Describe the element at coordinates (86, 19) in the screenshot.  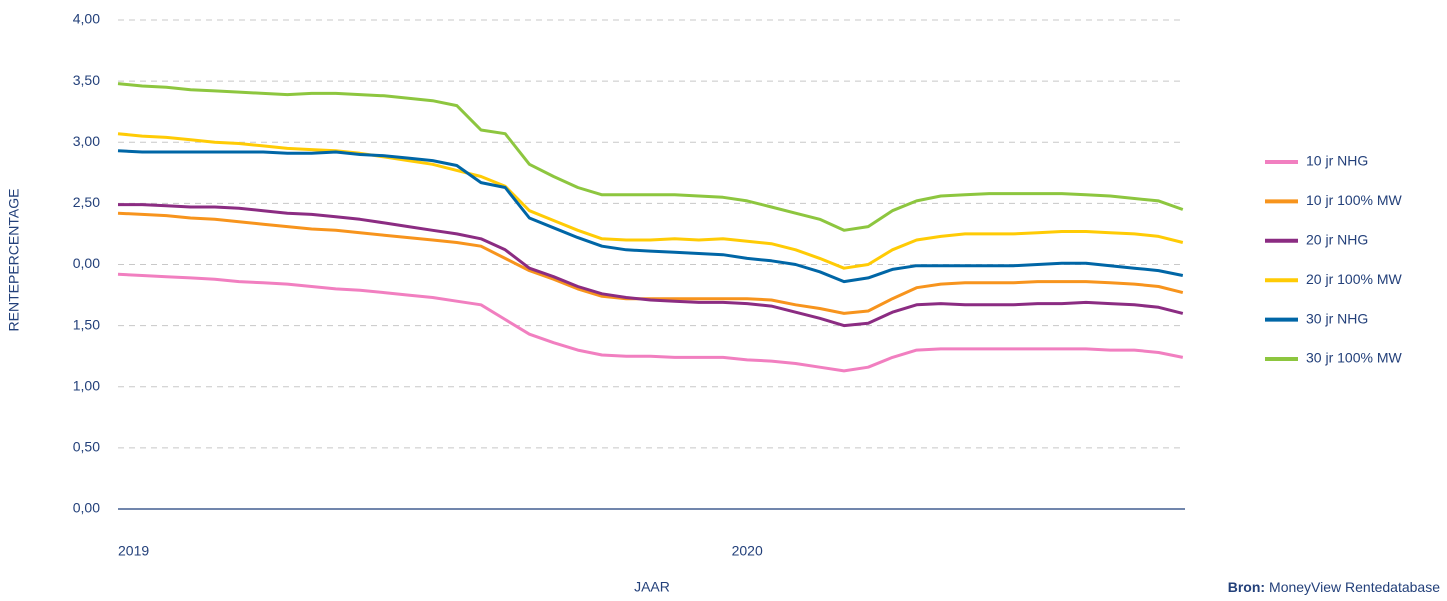
I see `y-tick-label: 4,00` at that location.